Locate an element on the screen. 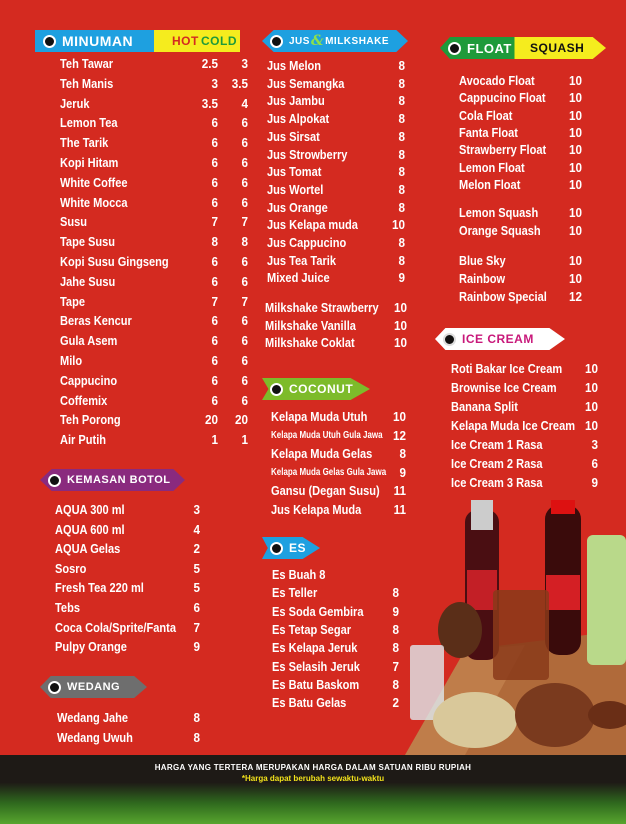 Image resolution: width=626 pixels, height=824 pixels. menu-item: Es Teller 8 is located at coordinates (342, 593).